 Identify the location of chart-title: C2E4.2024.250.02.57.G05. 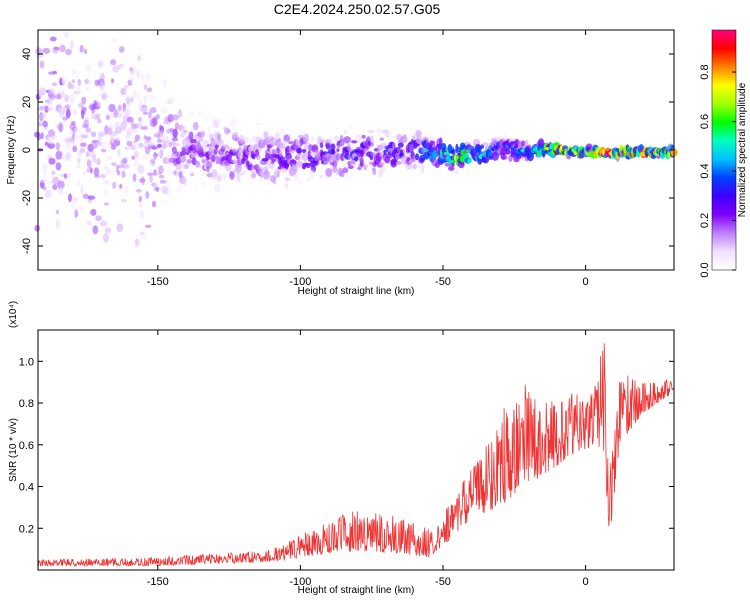
(357, 9).